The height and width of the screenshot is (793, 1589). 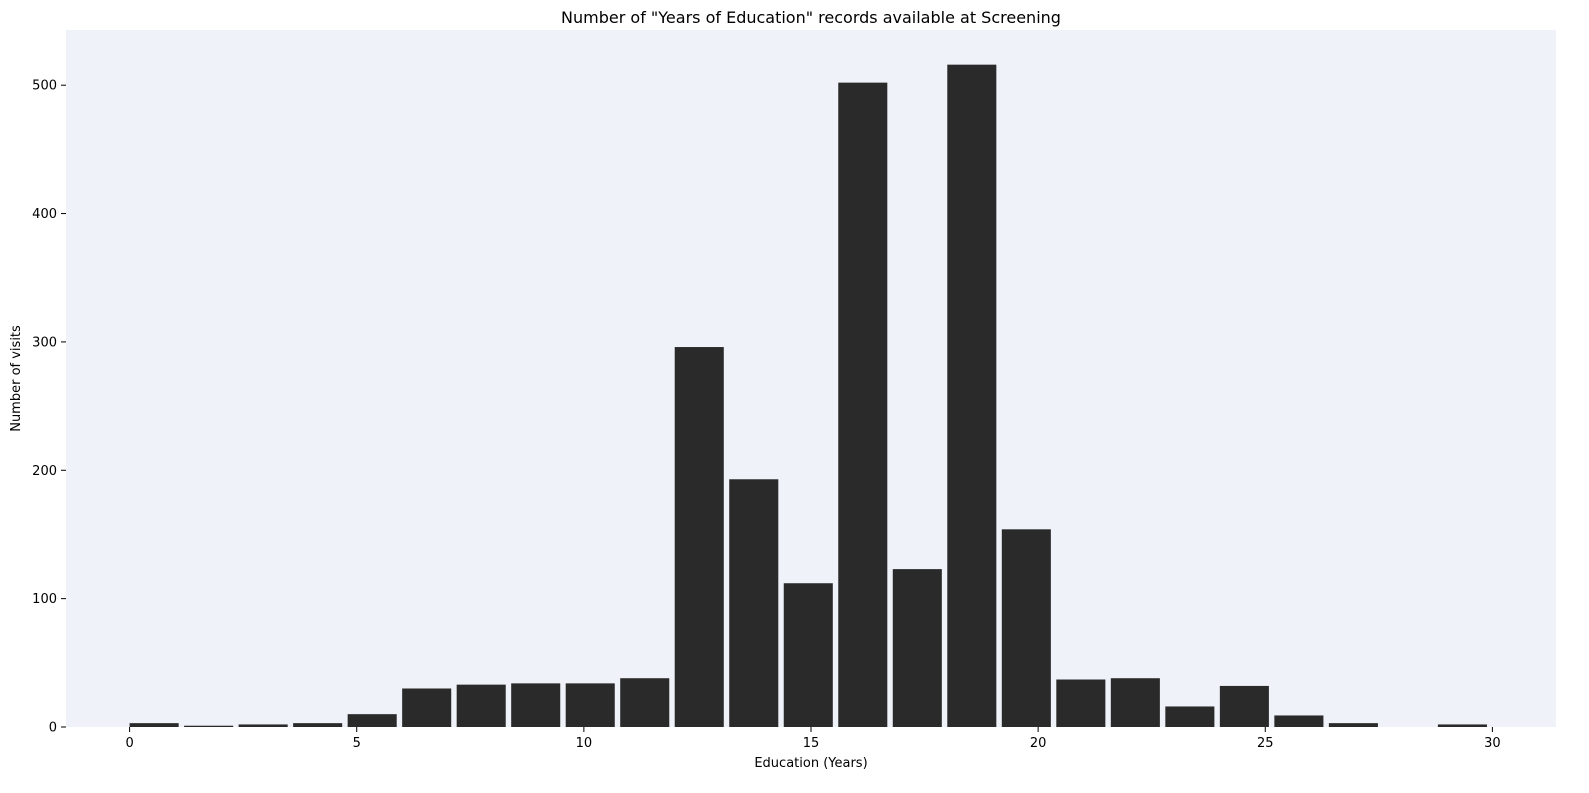 I want to click on y-tick-label: 300, so click(x=44, y=342).